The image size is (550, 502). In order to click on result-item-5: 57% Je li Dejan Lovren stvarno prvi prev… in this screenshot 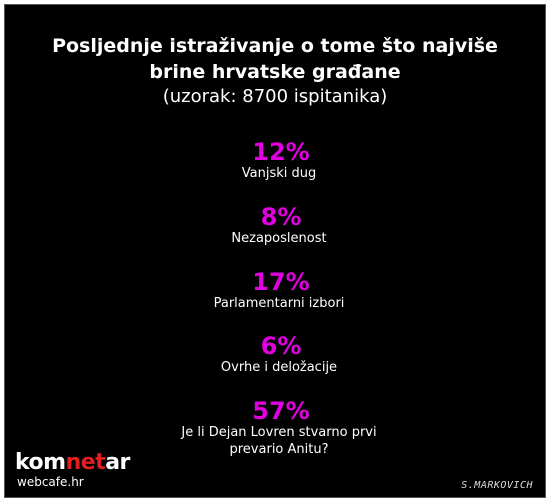, I will do `click(275, 428)`.